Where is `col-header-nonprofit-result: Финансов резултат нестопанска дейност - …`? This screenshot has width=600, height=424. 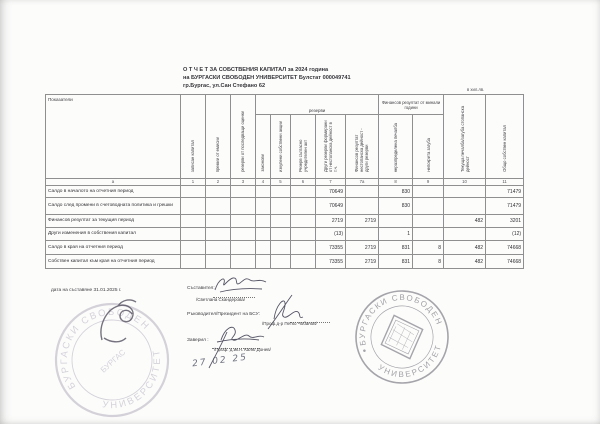
col-header-nonprofit-result: Финансов резултат нестопанска дейност - … is located at coordinates (362, 146).